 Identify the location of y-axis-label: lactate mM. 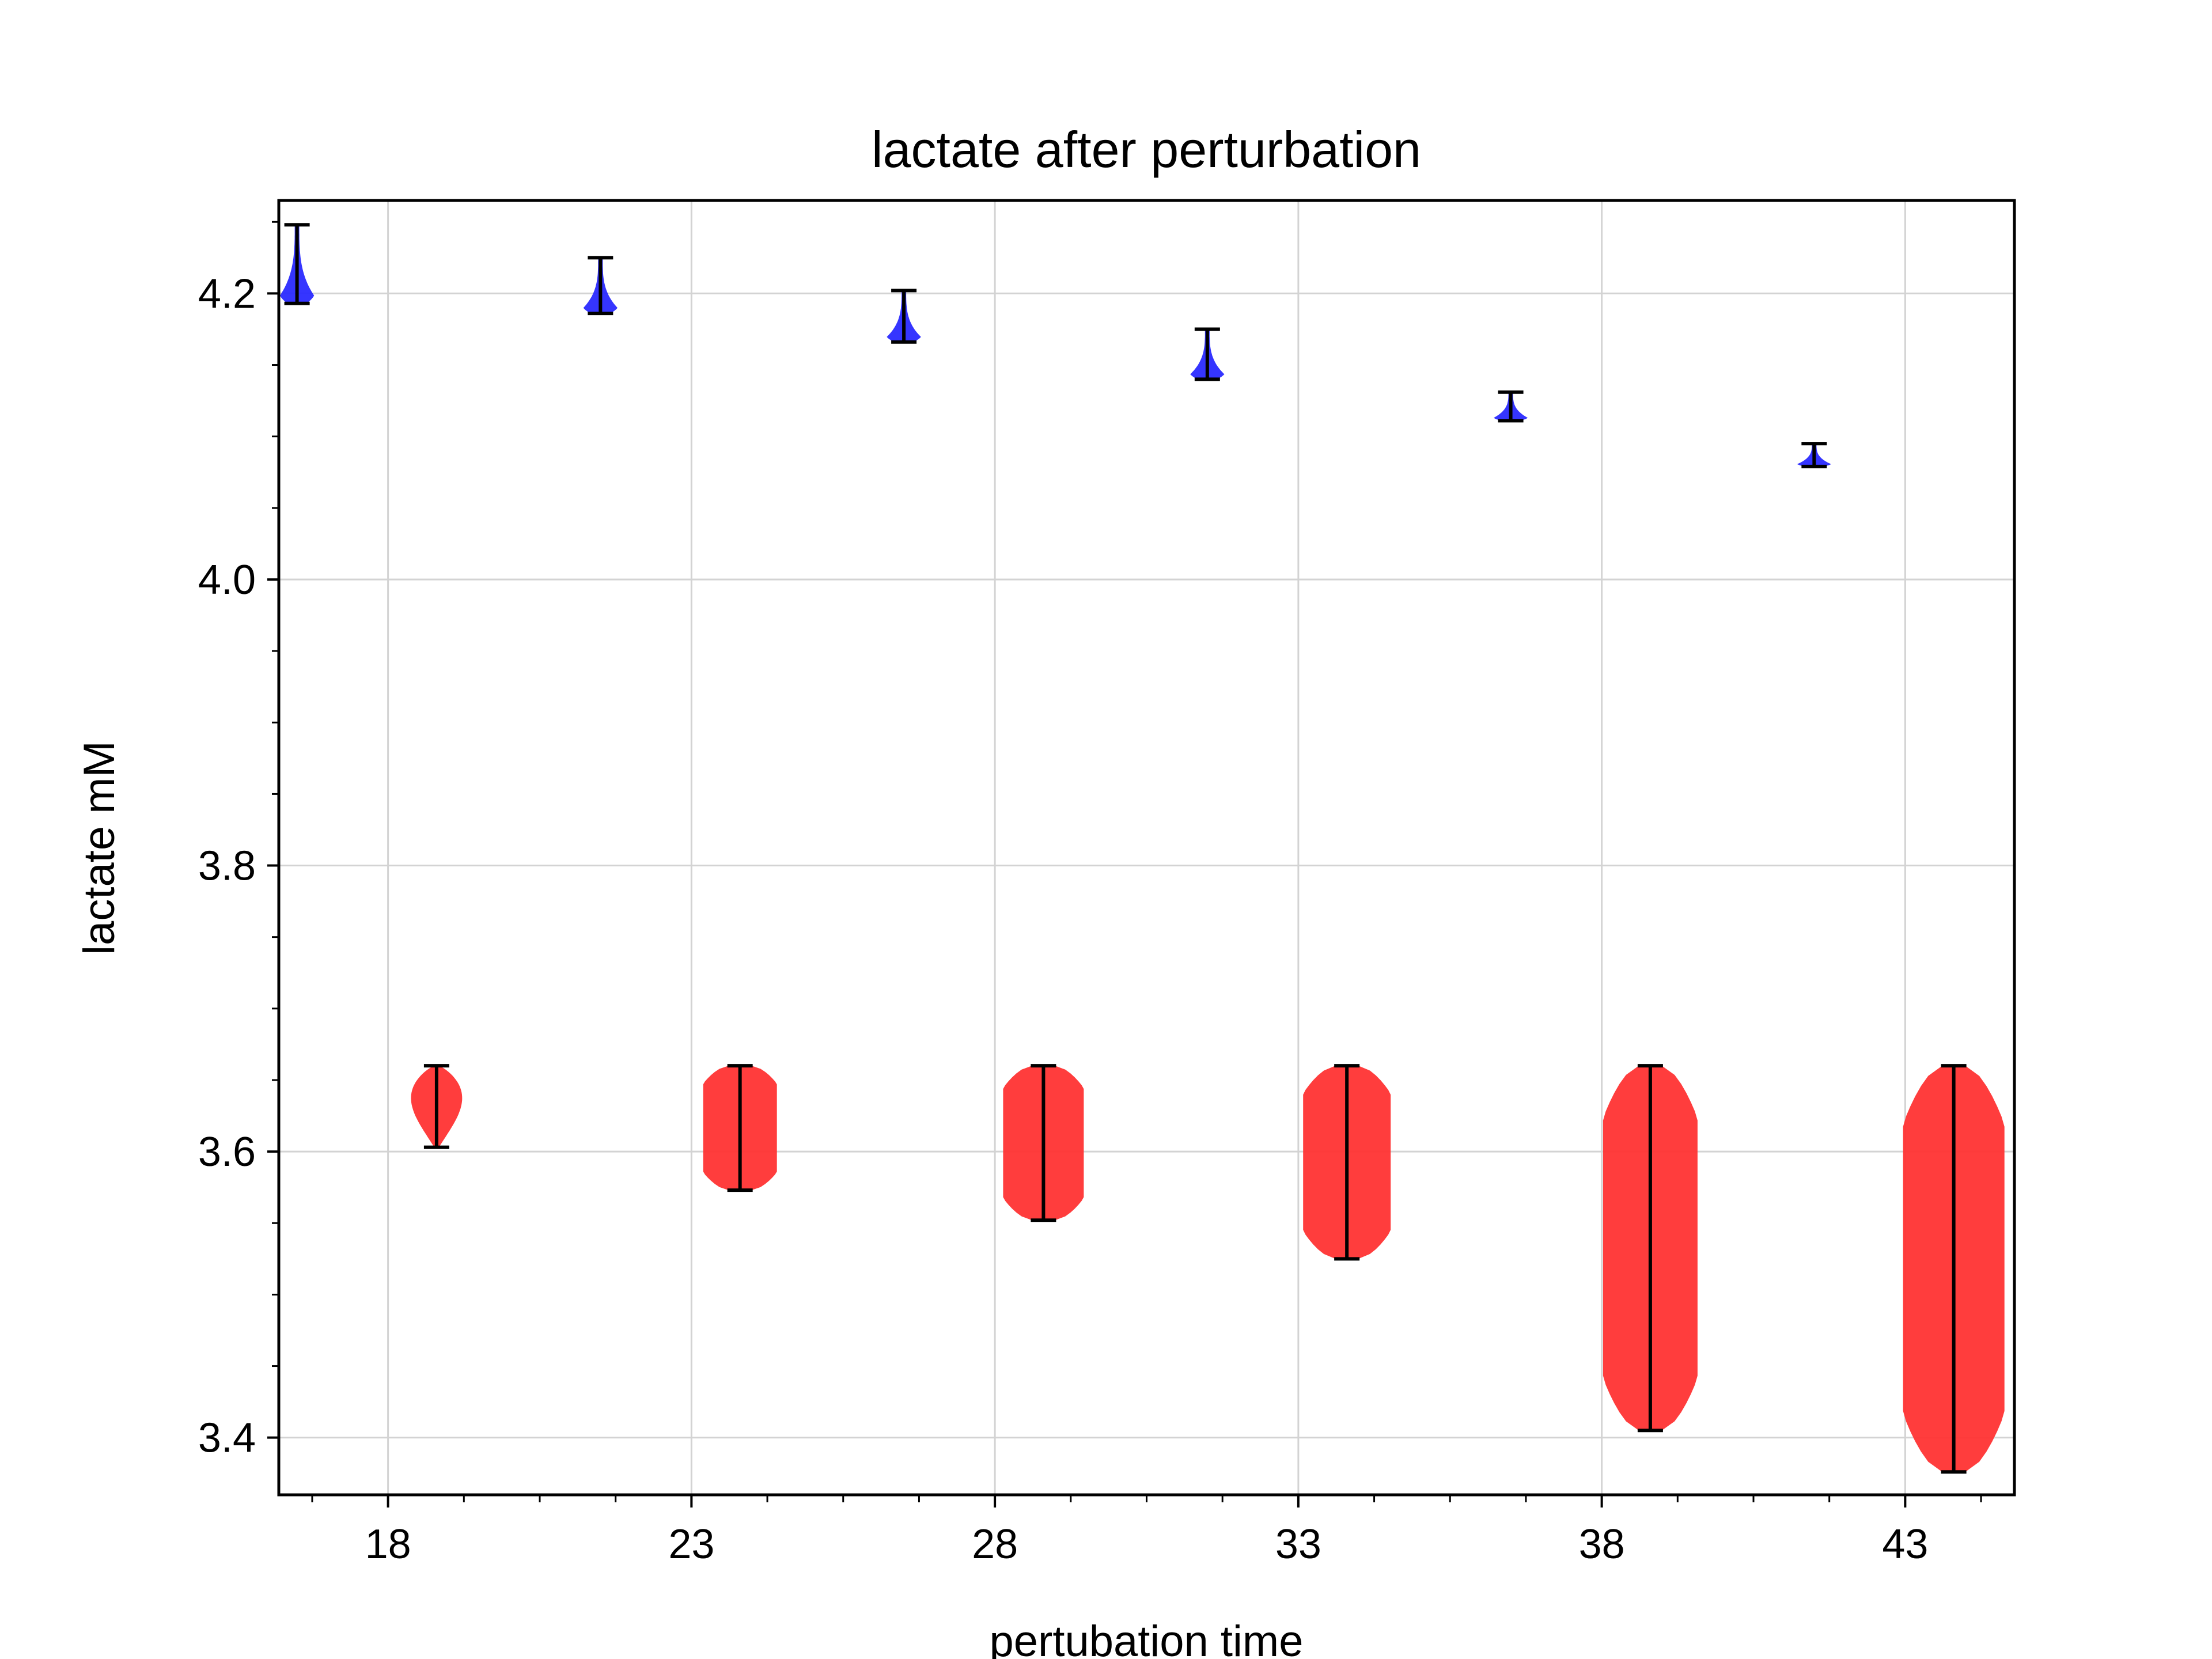
(99, 848).